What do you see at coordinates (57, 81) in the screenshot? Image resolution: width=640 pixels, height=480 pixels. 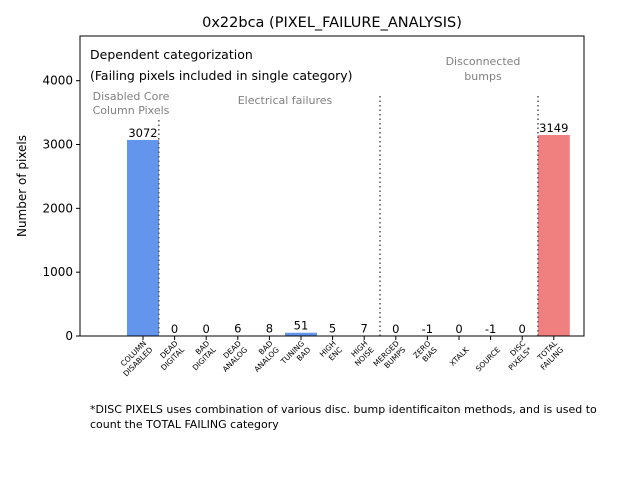 I see `y-tick-label-4: 4000` at bounding box center [57, 81].